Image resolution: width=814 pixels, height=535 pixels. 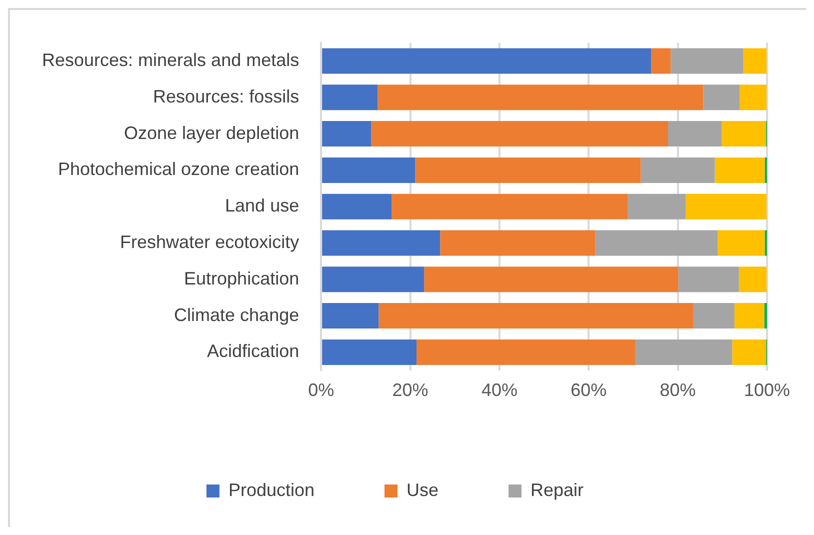 I want to click on x-tick-label: 60%, so click(x=588, y=390).